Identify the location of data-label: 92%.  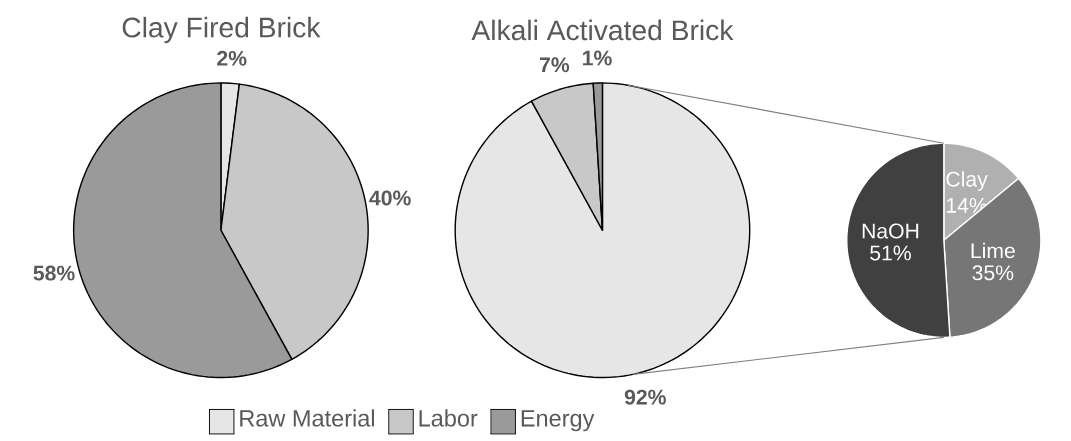
(645, 397).